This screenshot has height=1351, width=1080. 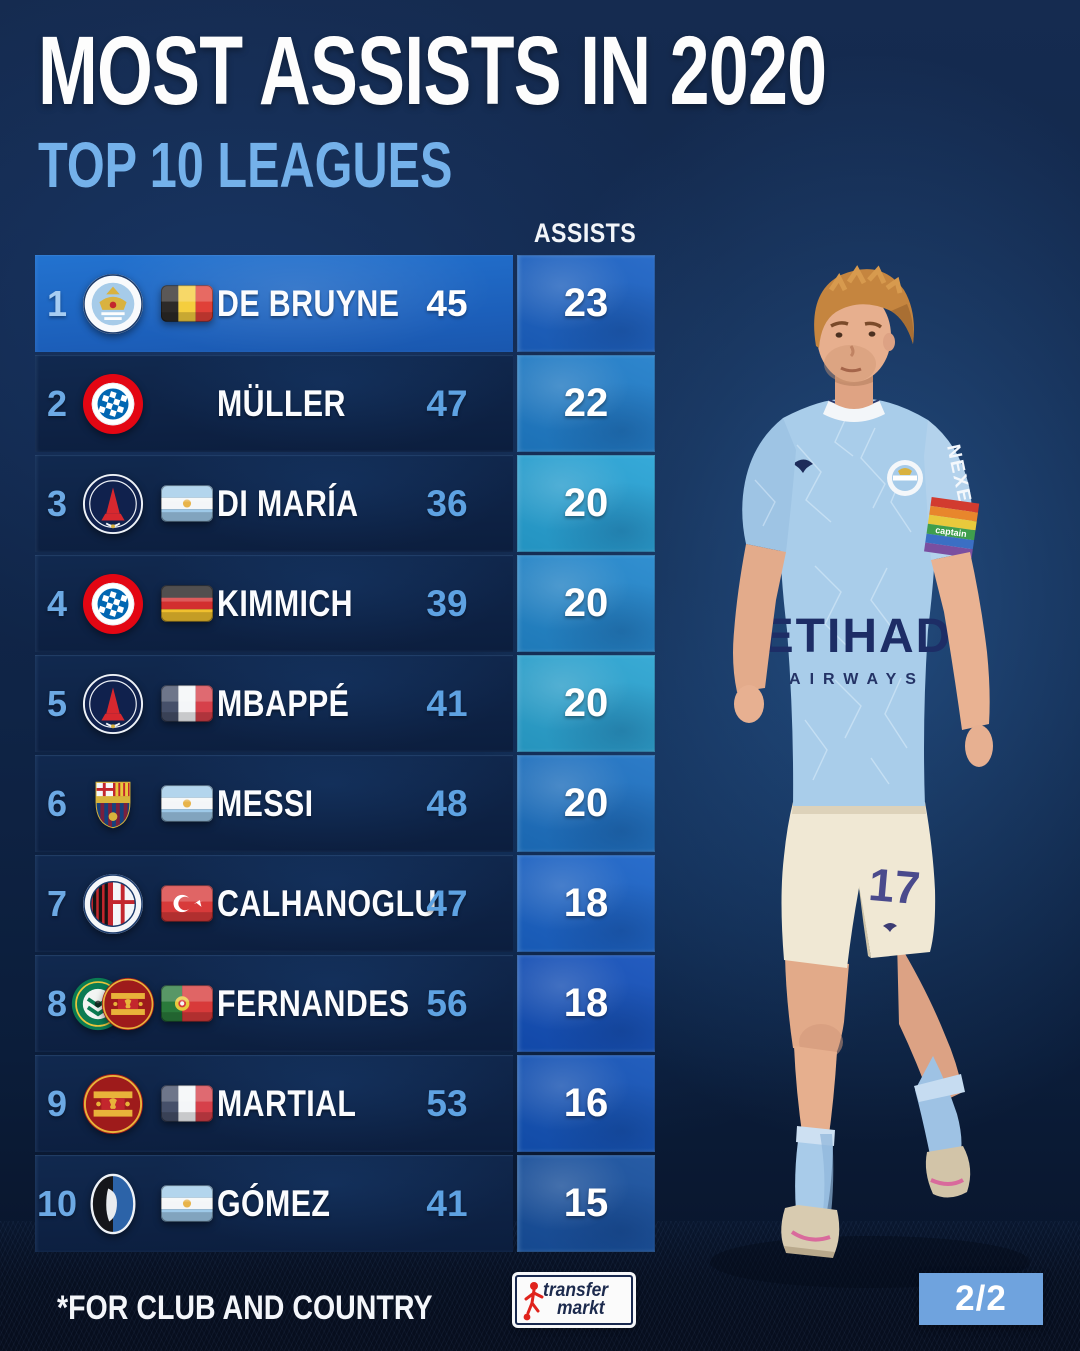 I want to click on games-value: 36, so click(x=447, y=503).